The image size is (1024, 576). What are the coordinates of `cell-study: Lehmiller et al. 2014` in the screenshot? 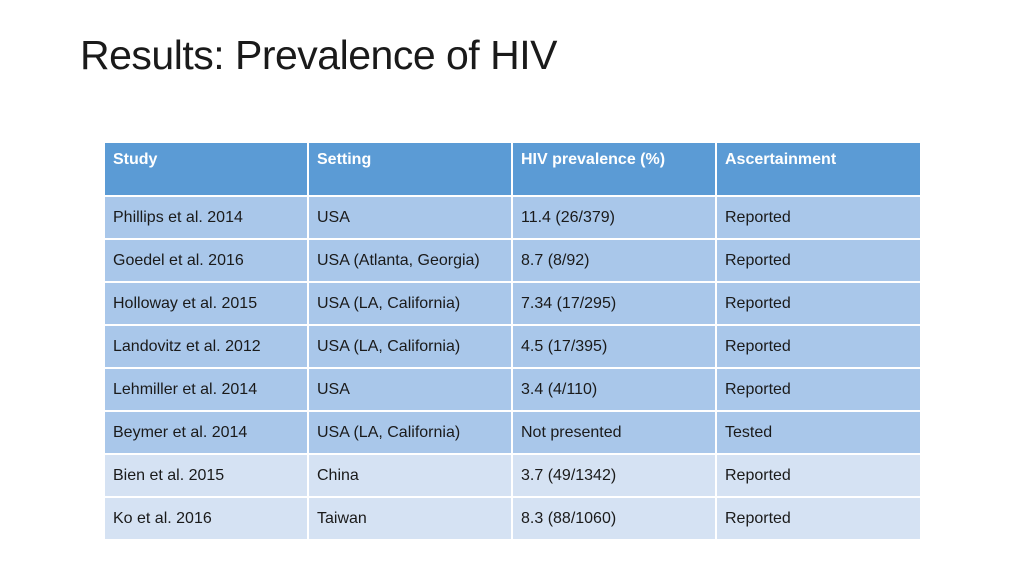 It's located at (206, 389).